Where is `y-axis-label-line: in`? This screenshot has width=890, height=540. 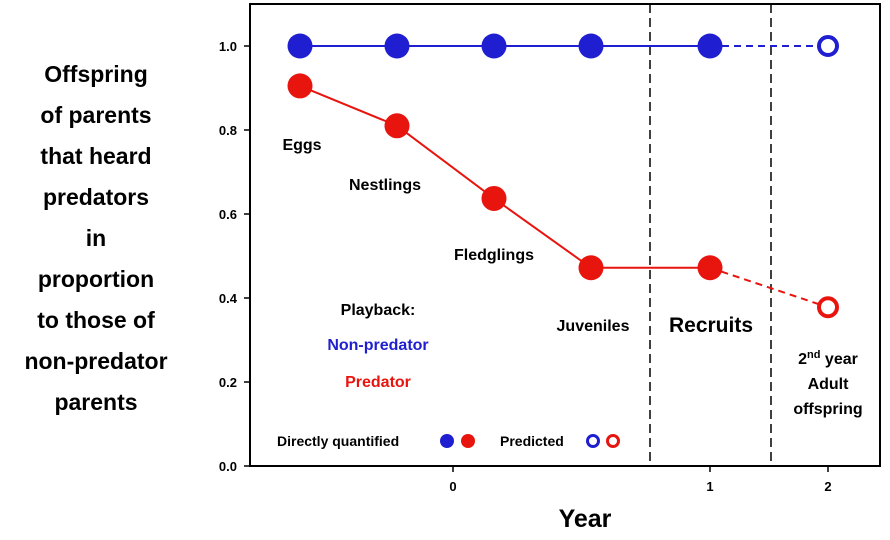
y-axis-label-line: in is located at coordinates (96, 238).